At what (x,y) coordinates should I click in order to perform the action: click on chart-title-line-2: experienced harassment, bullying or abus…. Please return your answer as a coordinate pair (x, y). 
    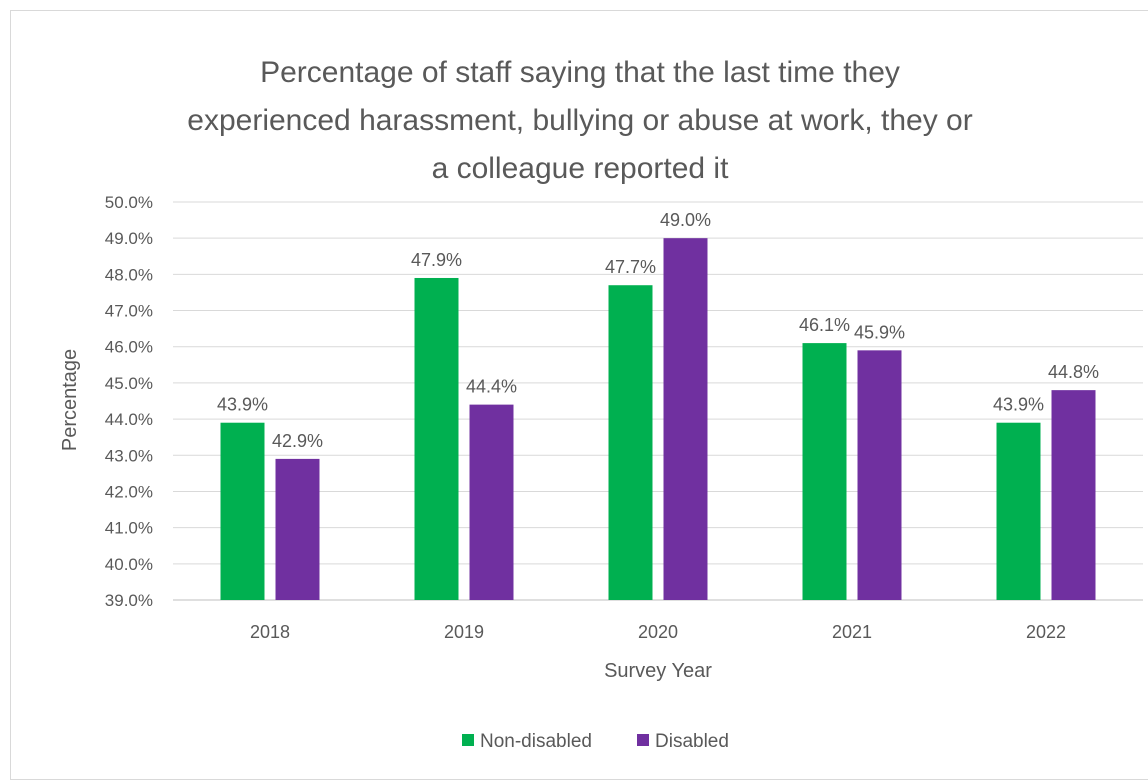
    Looking at the image, I should click on (580, 120).